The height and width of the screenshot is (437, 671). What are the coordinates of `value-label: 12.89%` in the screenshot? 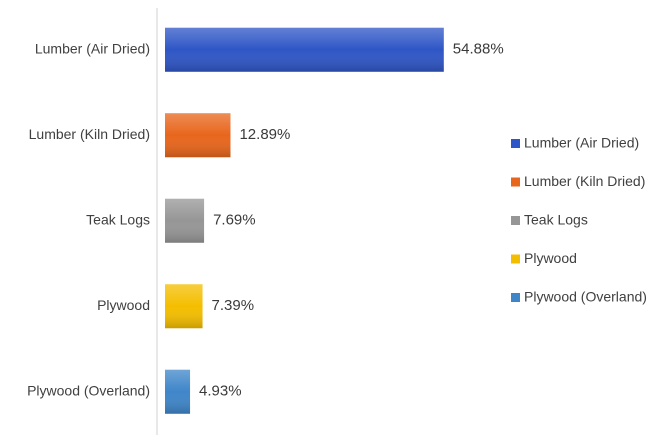 It's located at (264, 134).